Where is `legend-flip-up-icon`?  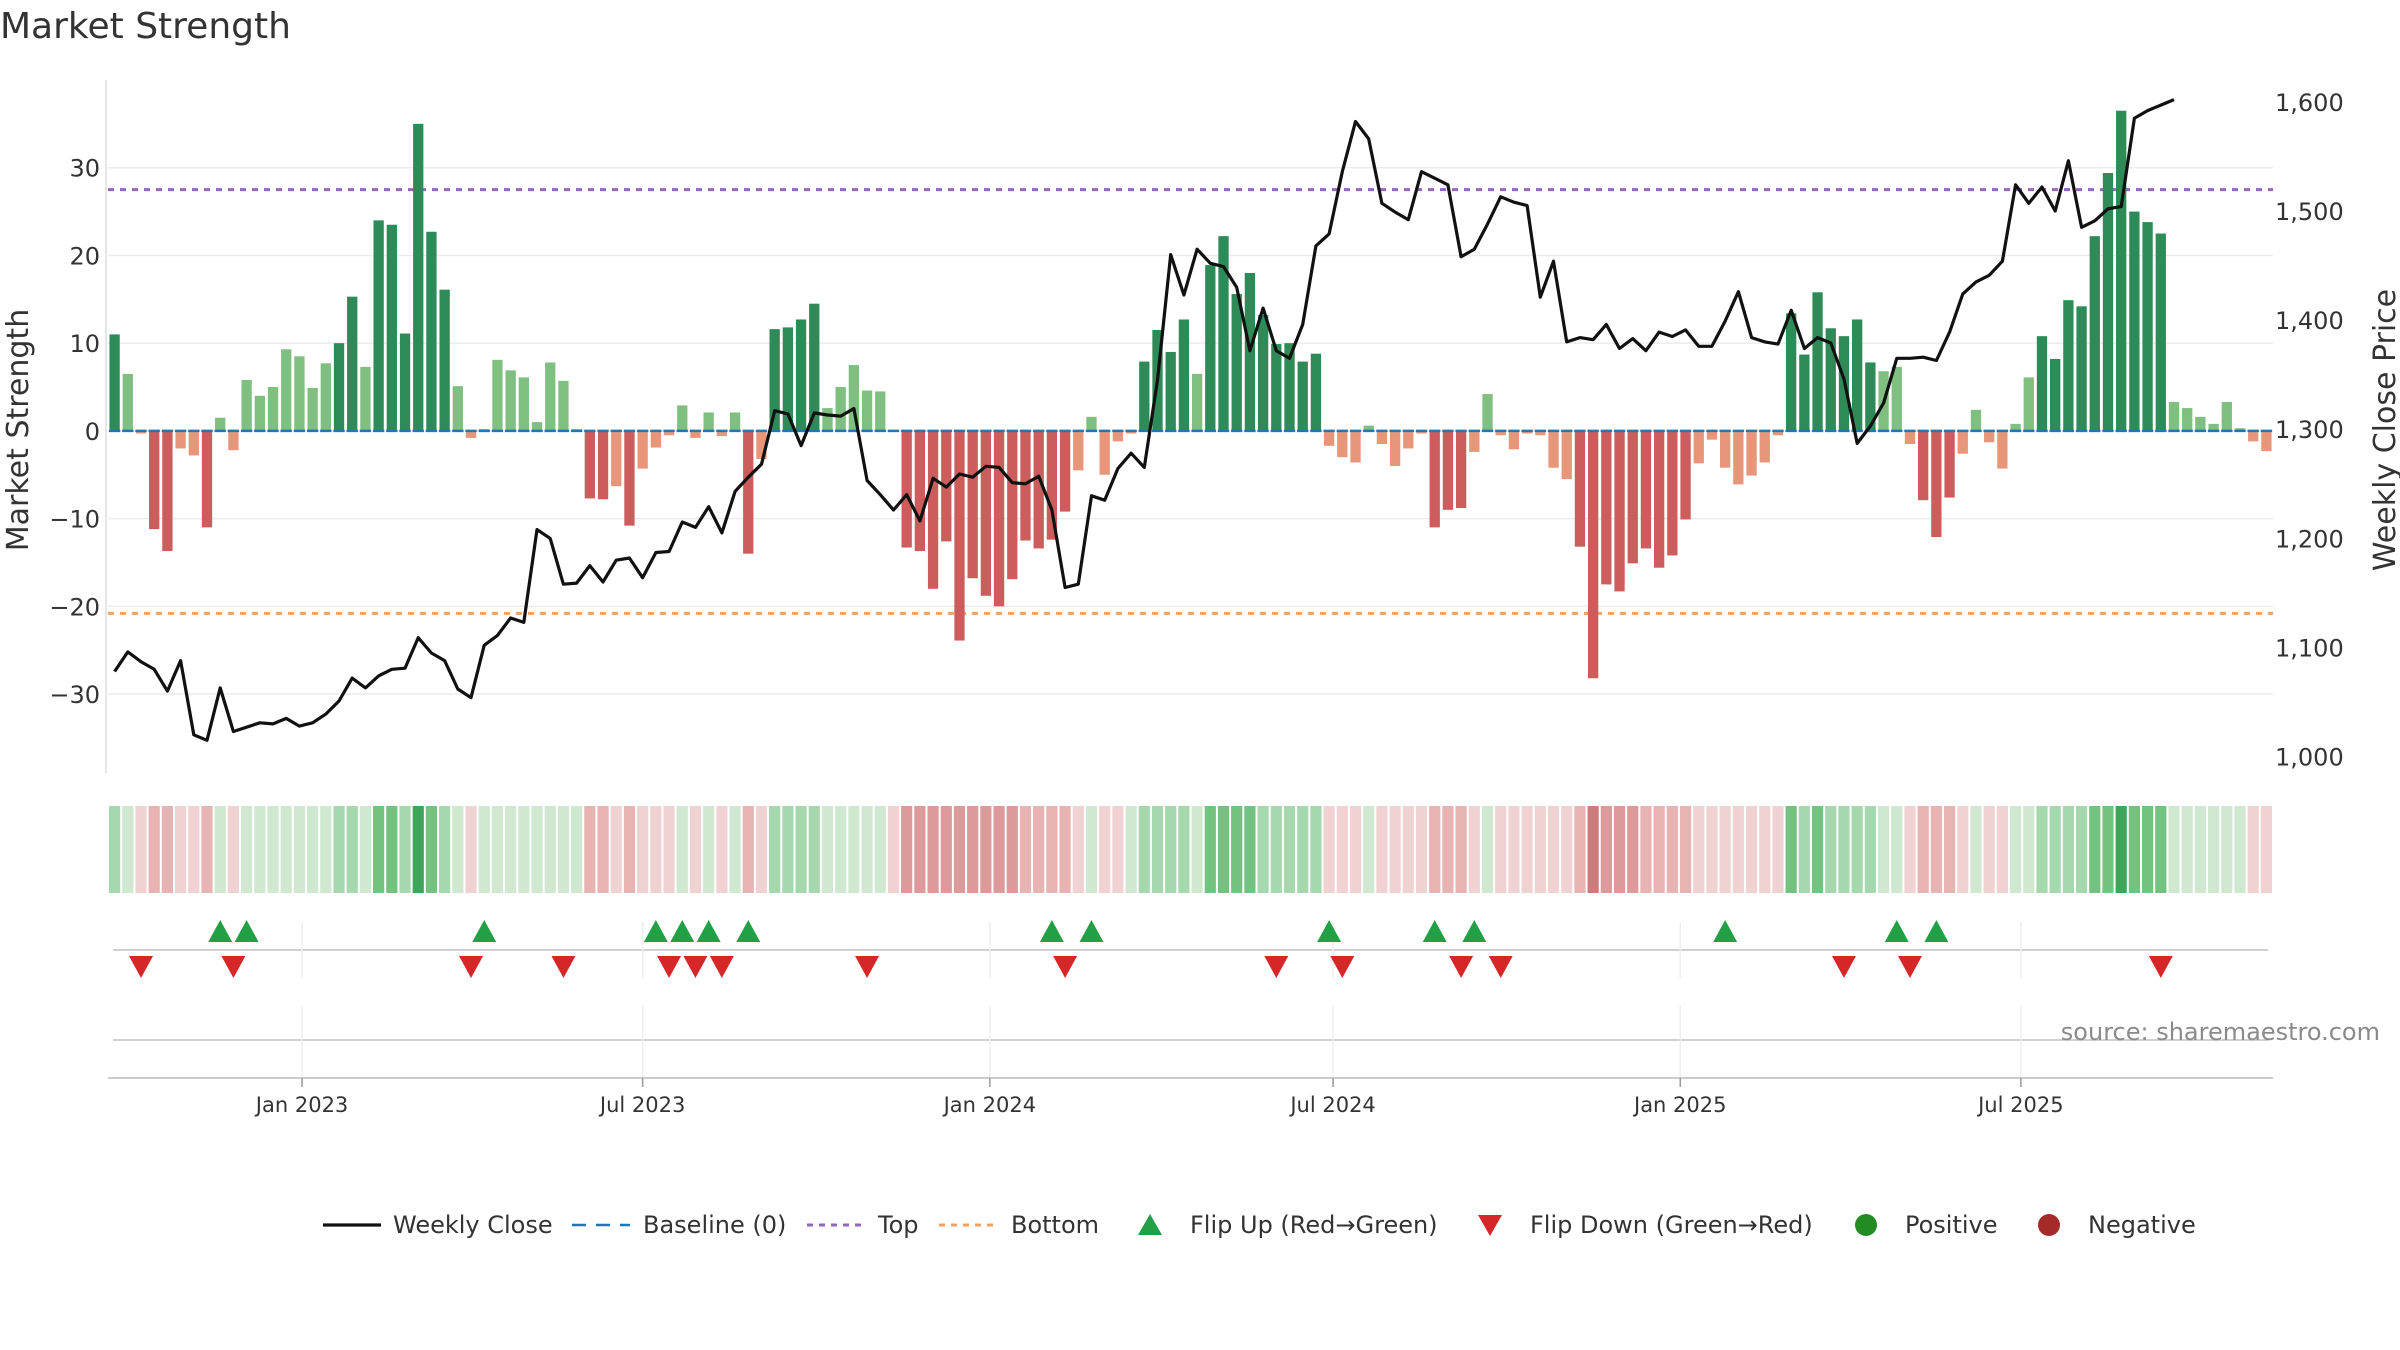
legend-flip-up-icon is located at coordinates (1150, 1224).